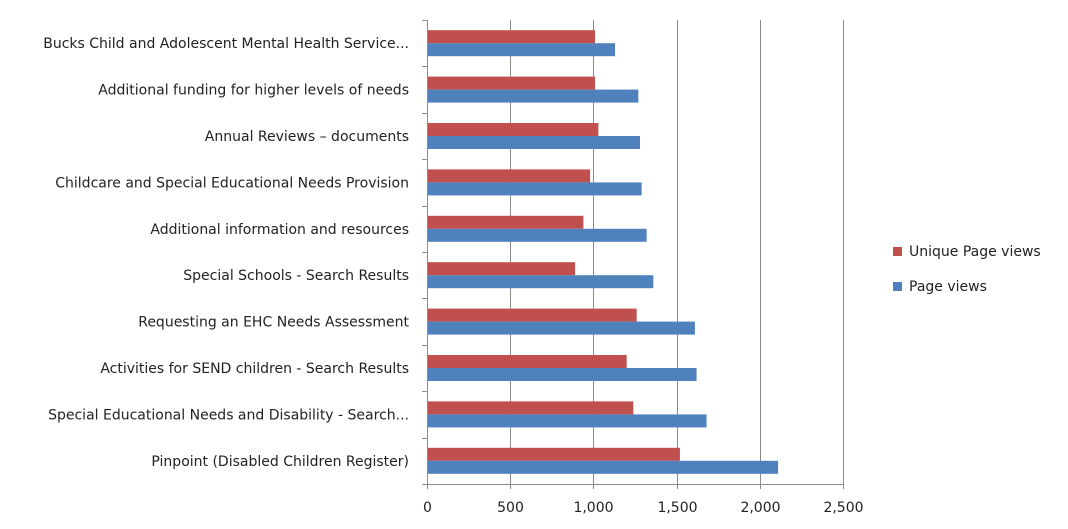 This screenshot has width=1068, height=529. What do you see at coordinates (975, 252) in the screenshot?
I see `legend-label: Unique Page views` at bounding box center [975, 252].